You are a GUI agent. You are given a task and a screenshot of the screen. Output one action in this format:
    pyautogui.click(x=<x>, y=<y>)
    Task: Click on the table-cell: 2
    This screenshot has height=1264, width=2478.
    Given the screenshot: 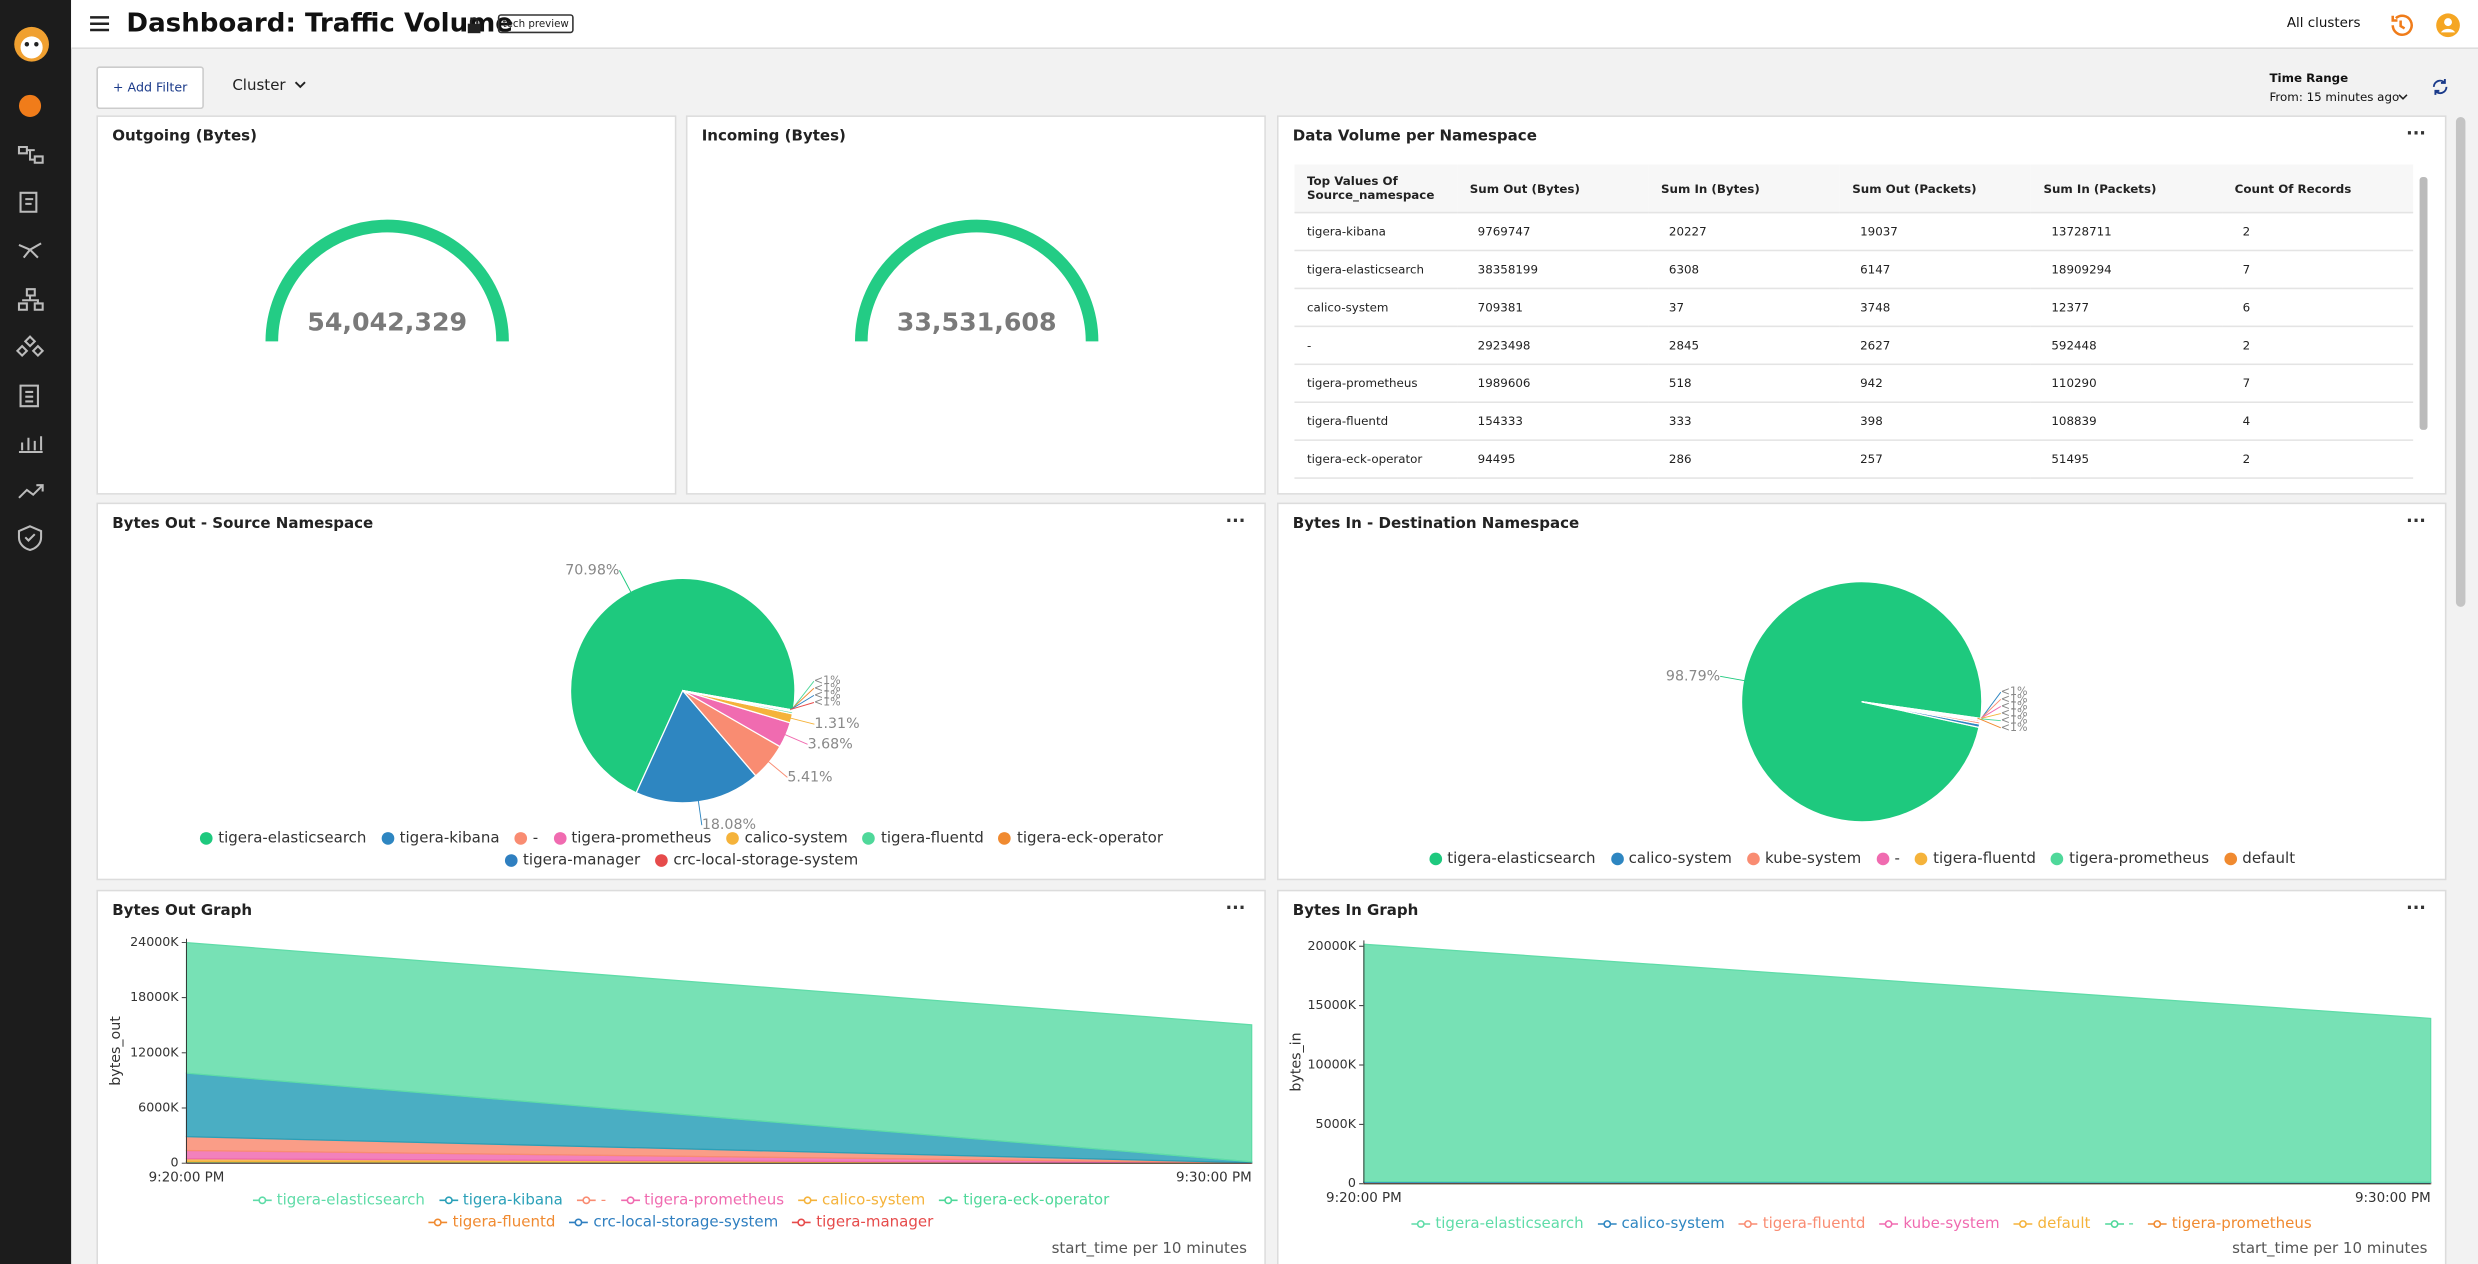 What is the action you would take?
    pyautogui.click(x=2318, y=231)
    